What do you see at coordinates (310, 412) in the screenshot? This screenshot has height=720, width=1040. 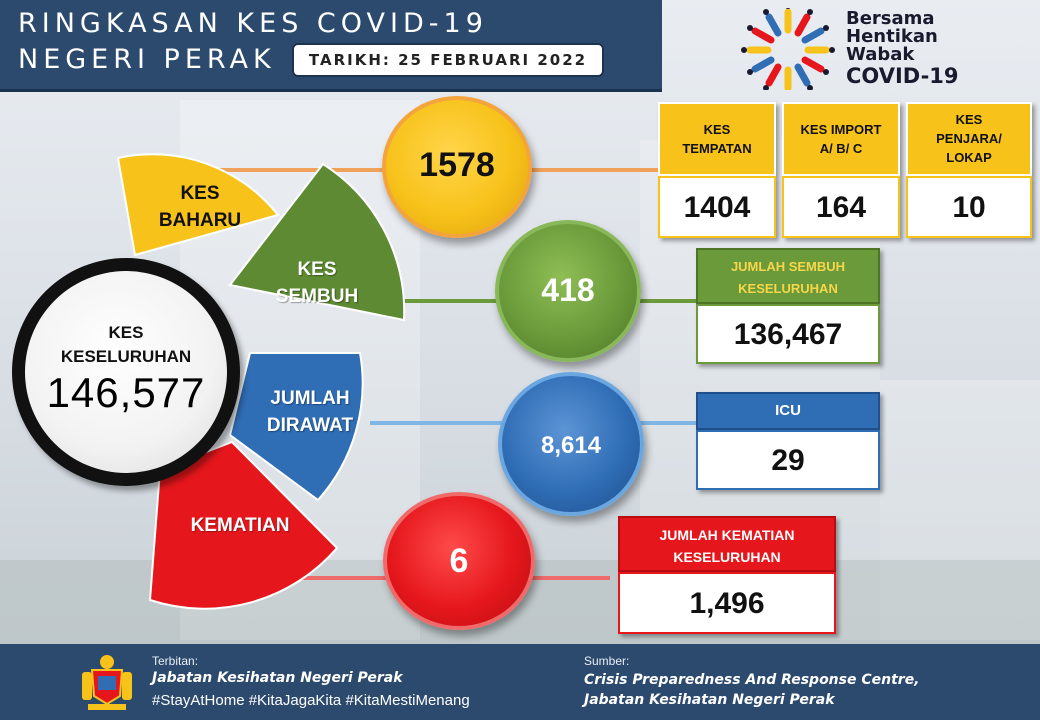 I see `petal-label-treated: JUMLAH DIRAWAT` at bounding box center [310, 412].